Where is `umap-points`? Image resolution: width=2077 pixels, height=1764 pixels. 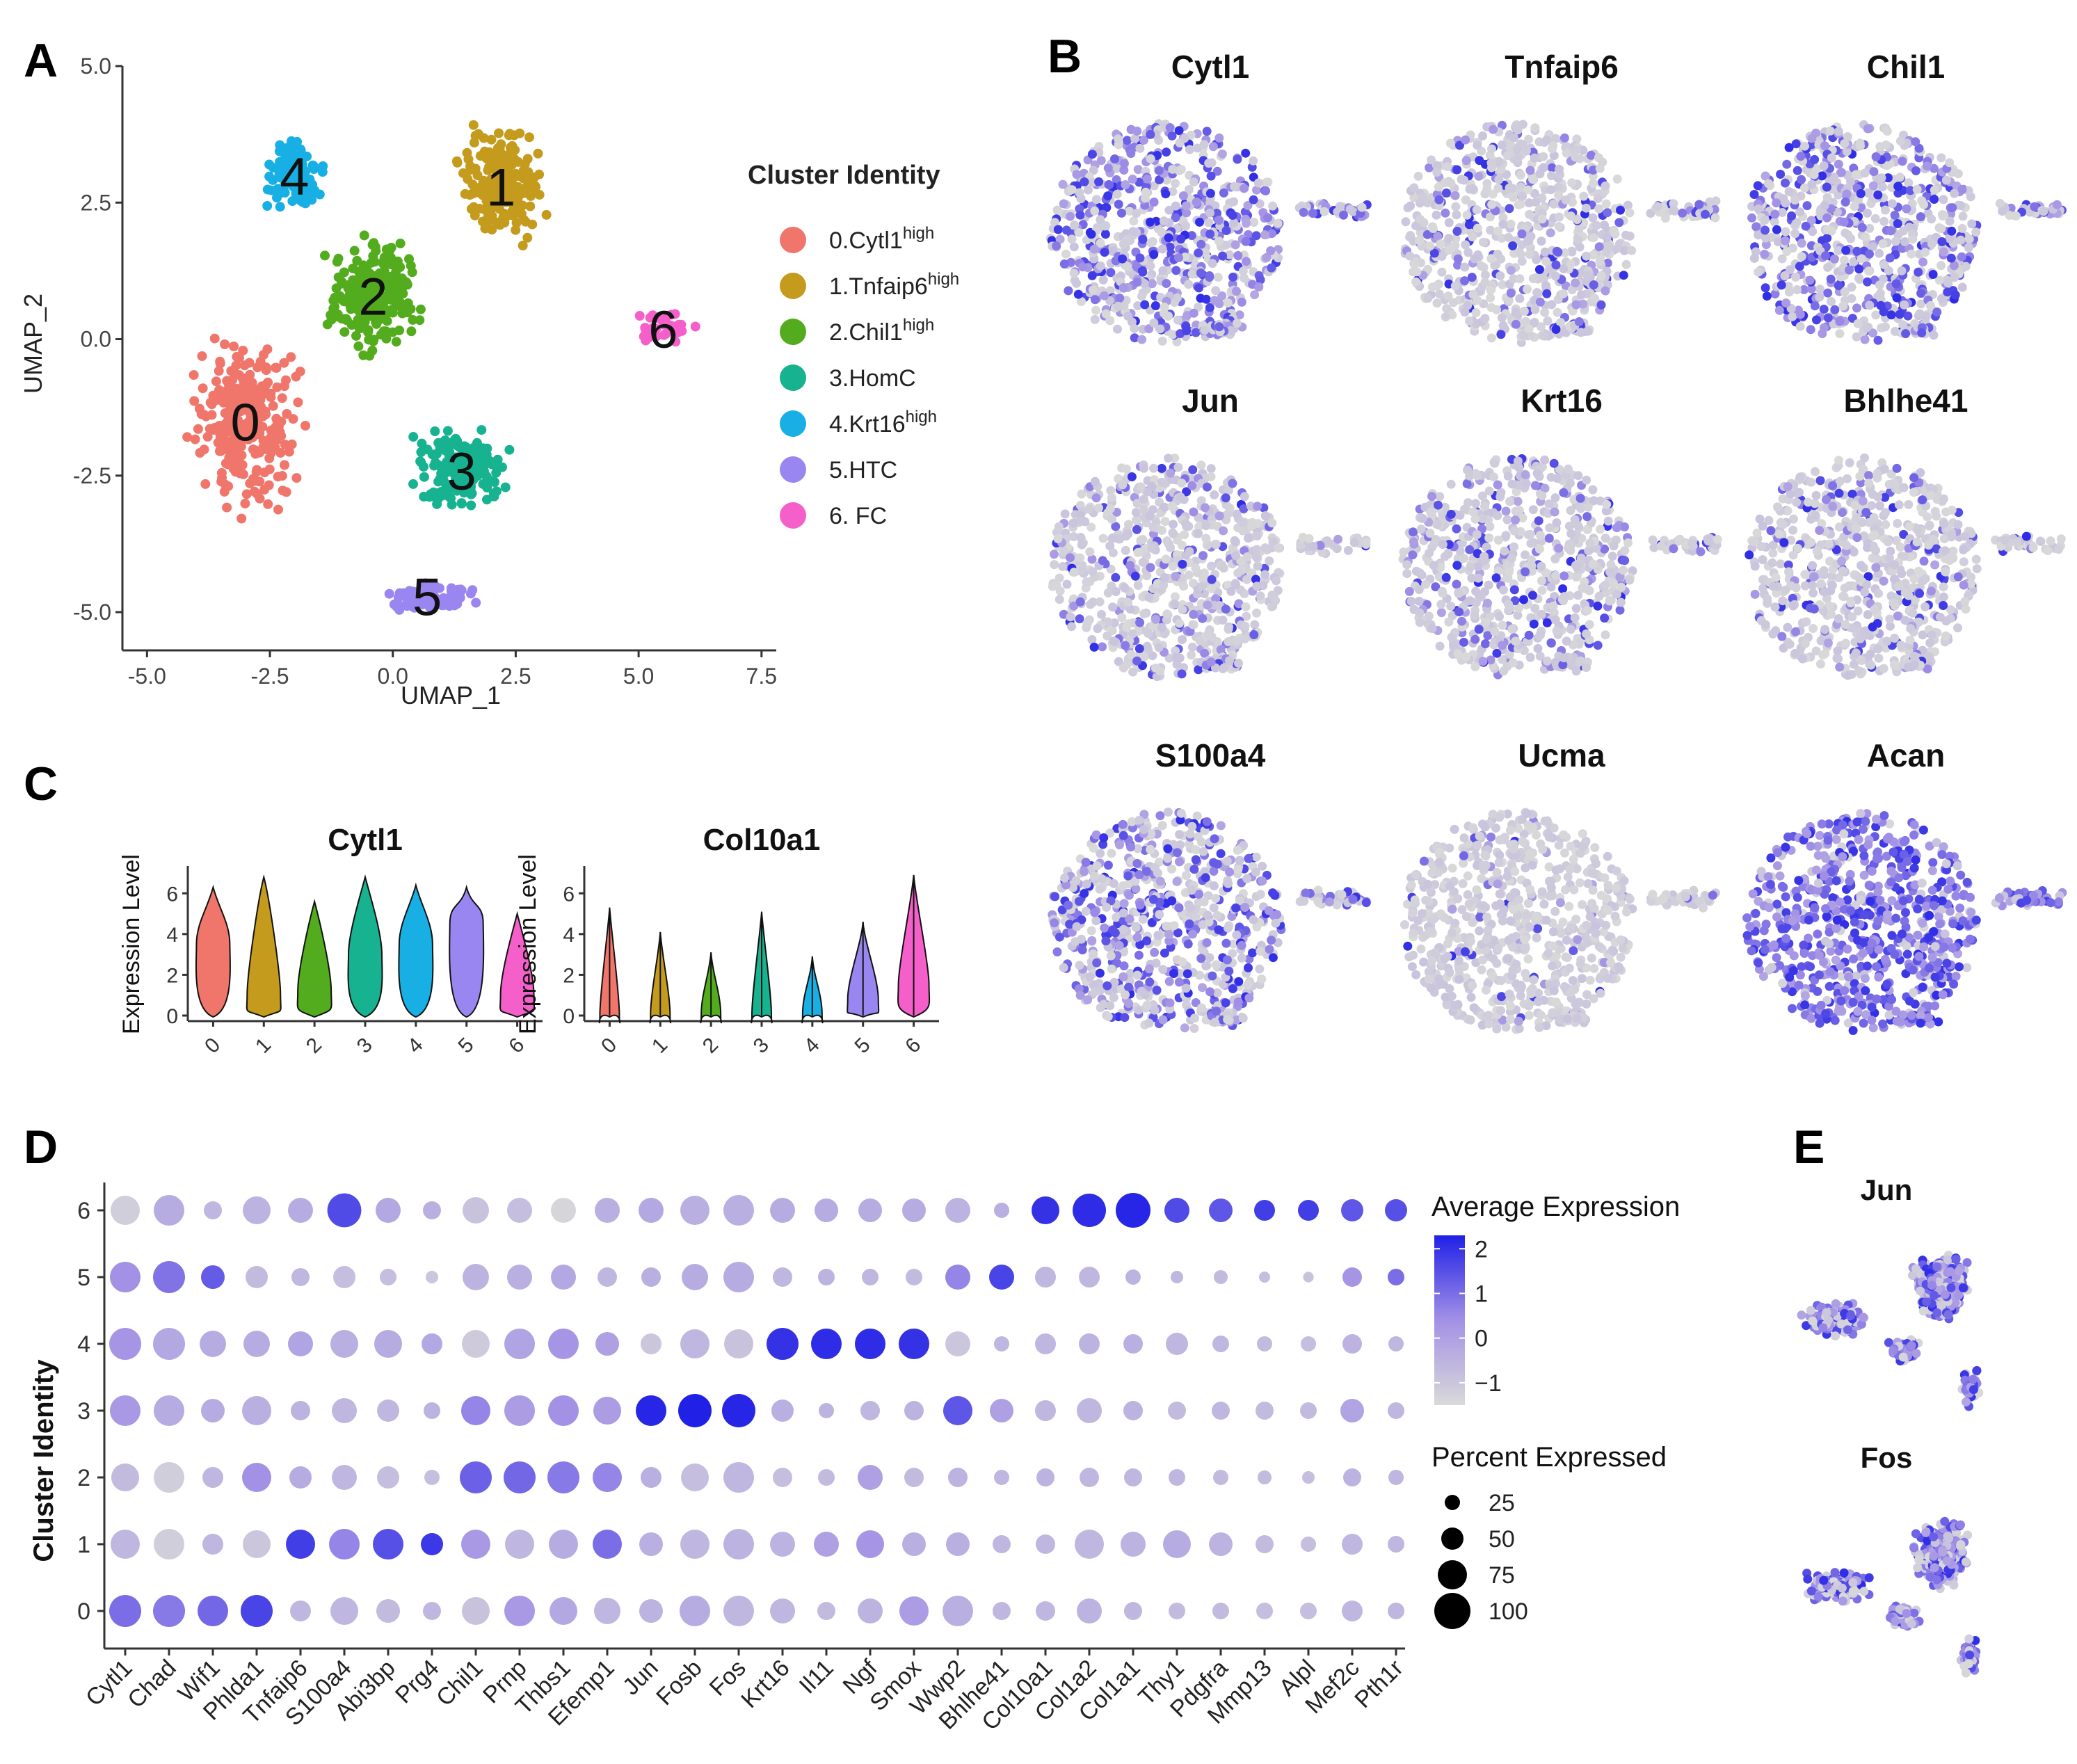 umap-points is located at coordinates (441, 368).